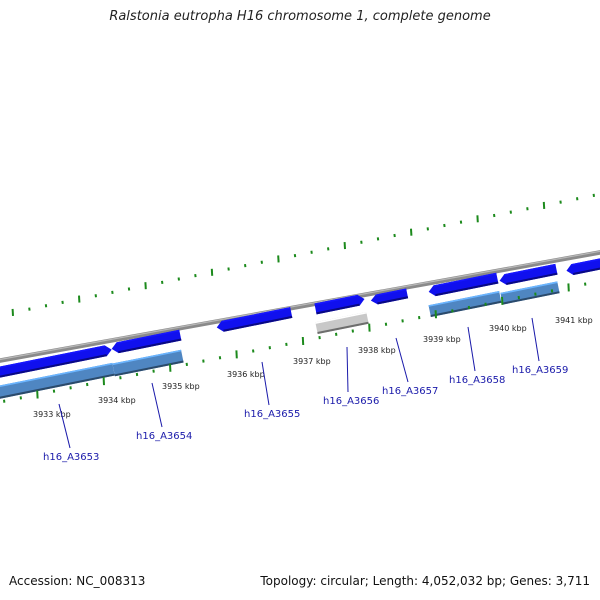  Describe the element at coordinates (343, 328) in the screenshot. I see `pseudo-gene-shadow` at that location.